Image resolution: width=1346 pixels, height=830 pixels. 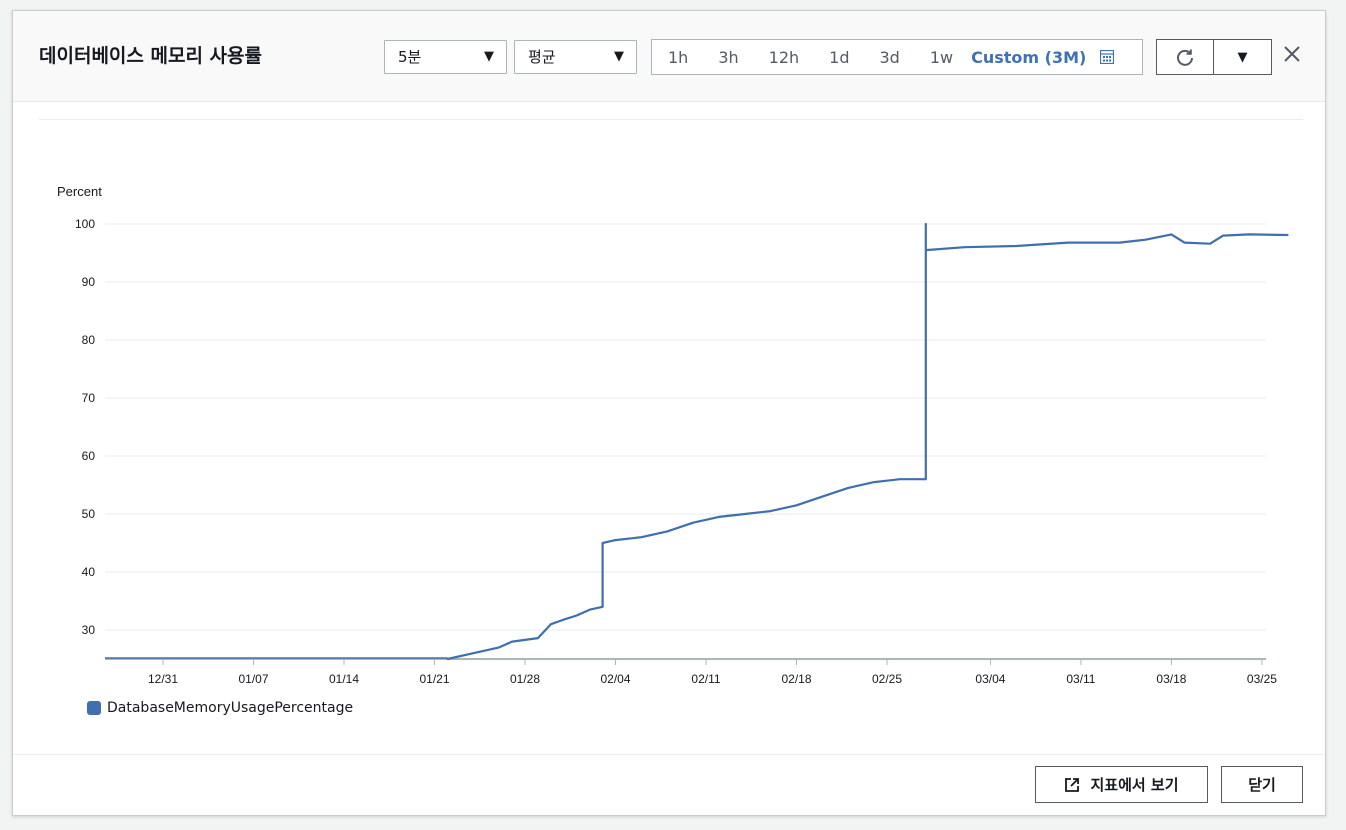 I want to click on x-tick-label: 03/04, so click(x=990, y=679).